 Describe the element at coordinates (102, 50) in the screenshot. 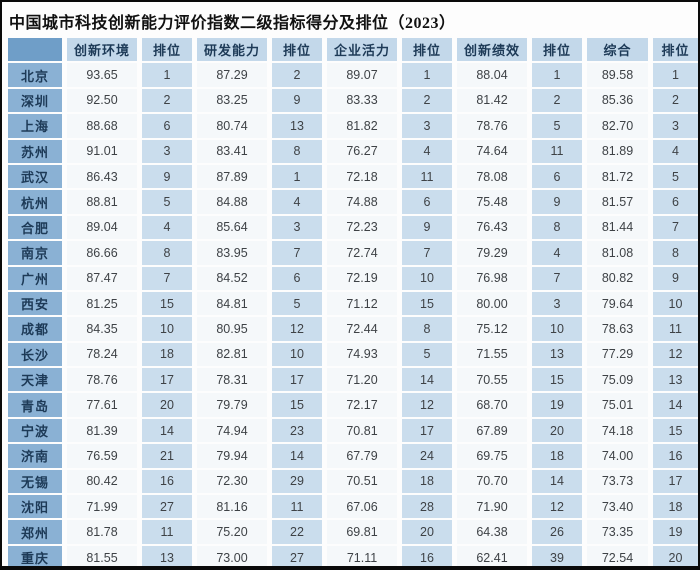

I see `column-header: 创新环境` at that location.